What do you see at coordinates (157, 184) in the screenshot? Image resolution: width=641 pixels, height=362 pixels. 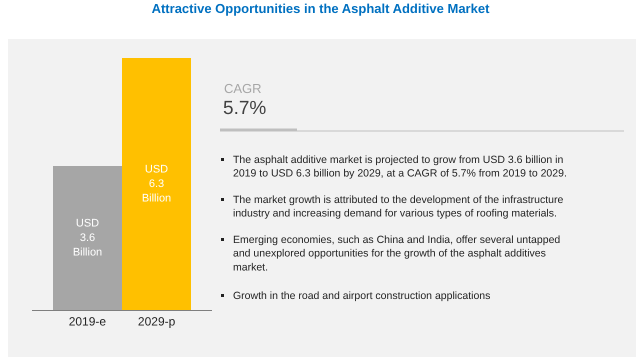 I see `data-label: USD 6.3 Billion` at bounding box center [157, 184].